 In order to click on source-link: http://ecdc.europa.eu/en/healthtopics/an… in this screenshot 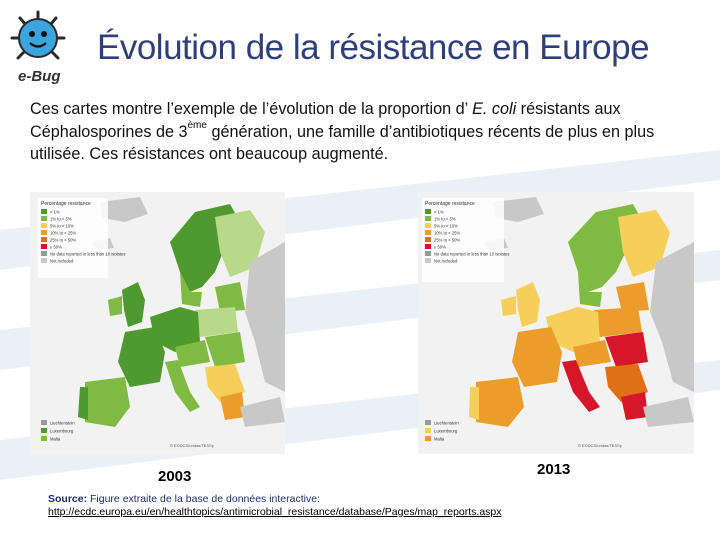, I will do `click(275, 512)`.